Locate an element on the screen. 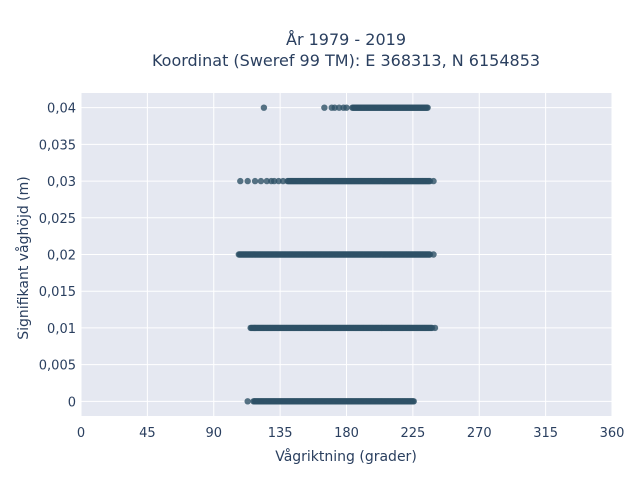 The width and height of the screenshot is (640, 480). y-tick-label: 0,005 is located at coordinates (57, 366).